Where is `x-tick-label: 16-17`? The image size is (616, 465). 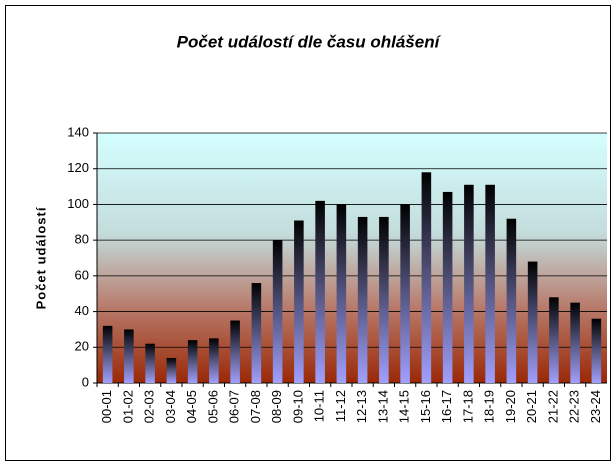 x-tick-label: 16-17 is located at coordinates (446, 406).